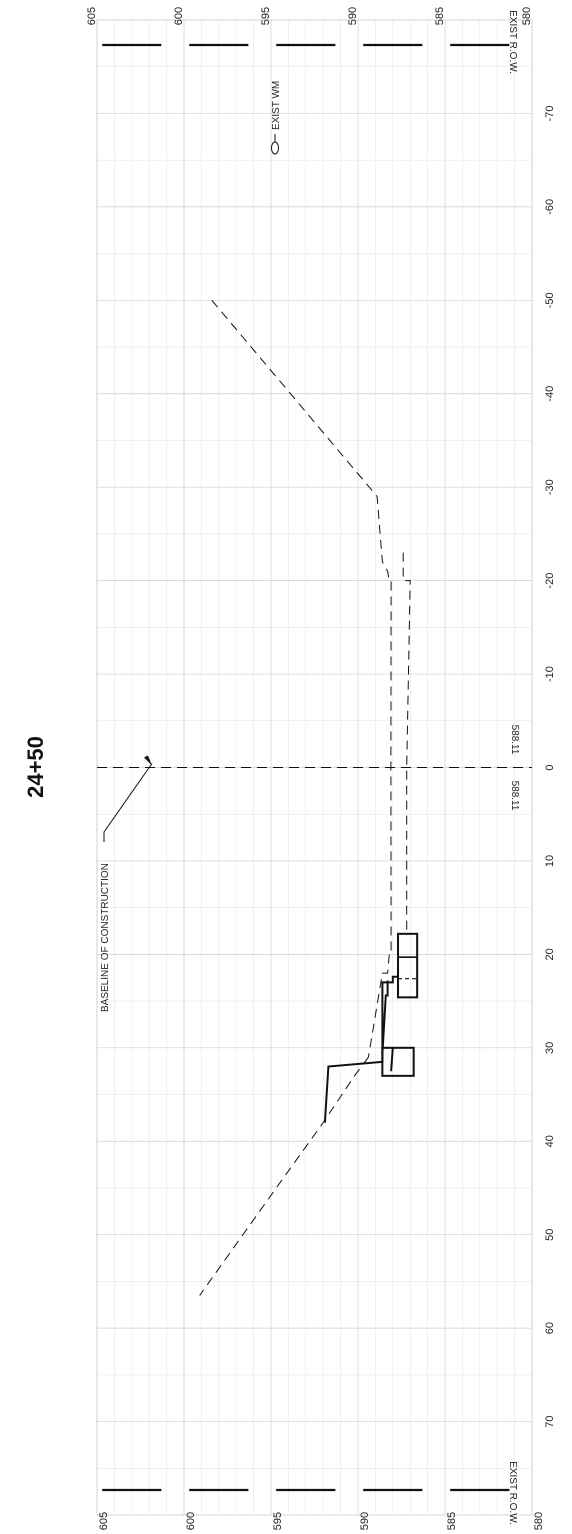 The width and height of the screenshot is (572, 1534). Describe the element at coordinates (105, 937) in the screenshot. I see `baseline-label: BASELINE OF CONSTRUCTION` at that location.